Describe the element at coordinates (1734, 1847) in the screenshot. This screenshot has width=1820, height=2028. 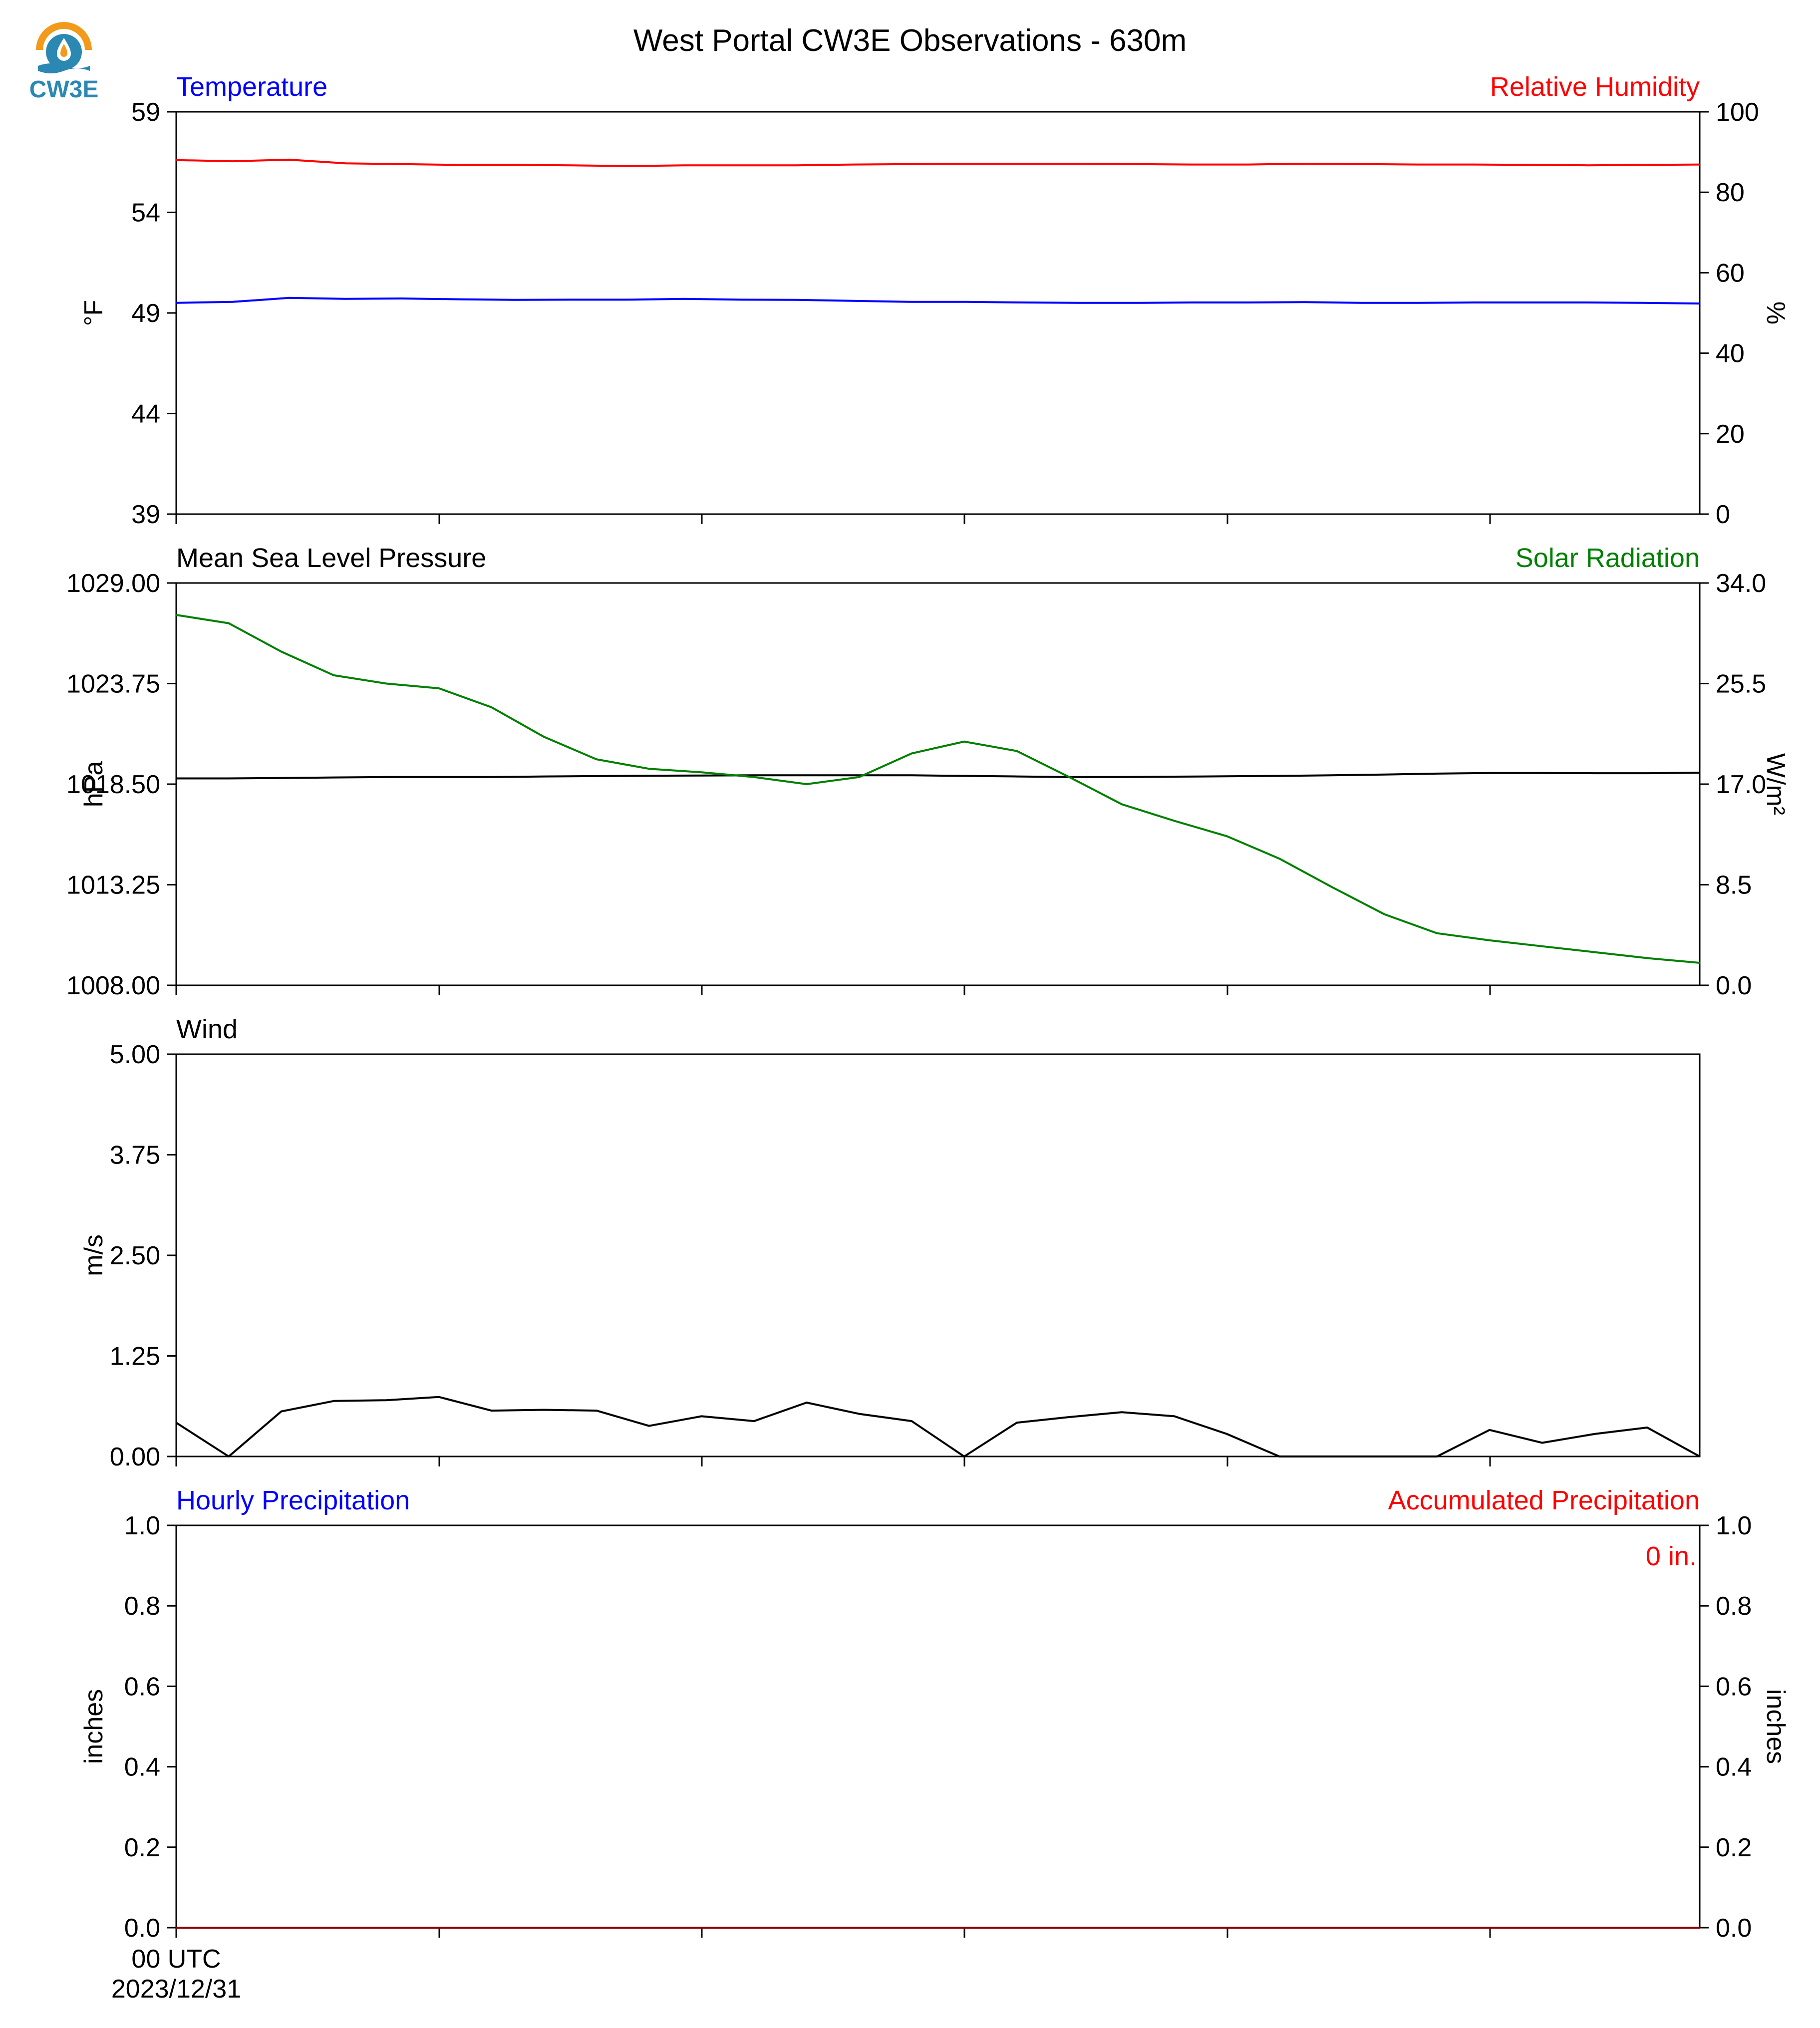
I see `y-tick-label-right: 0.2` at that location.